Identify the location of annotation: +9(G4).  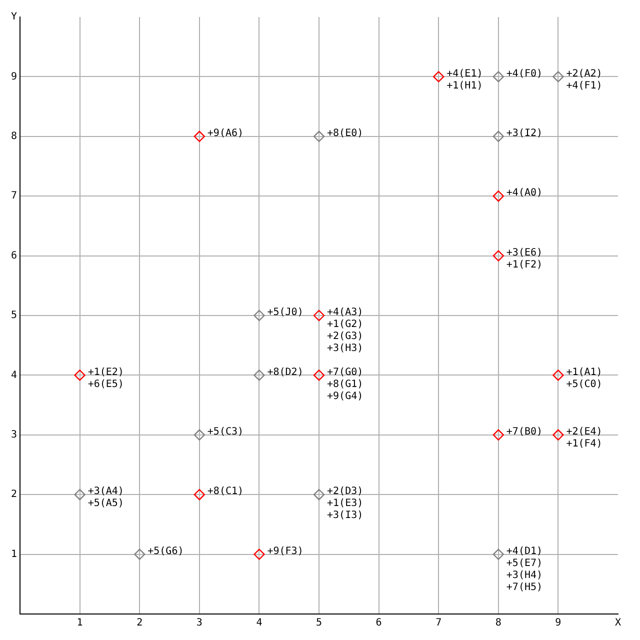
(345, 396).